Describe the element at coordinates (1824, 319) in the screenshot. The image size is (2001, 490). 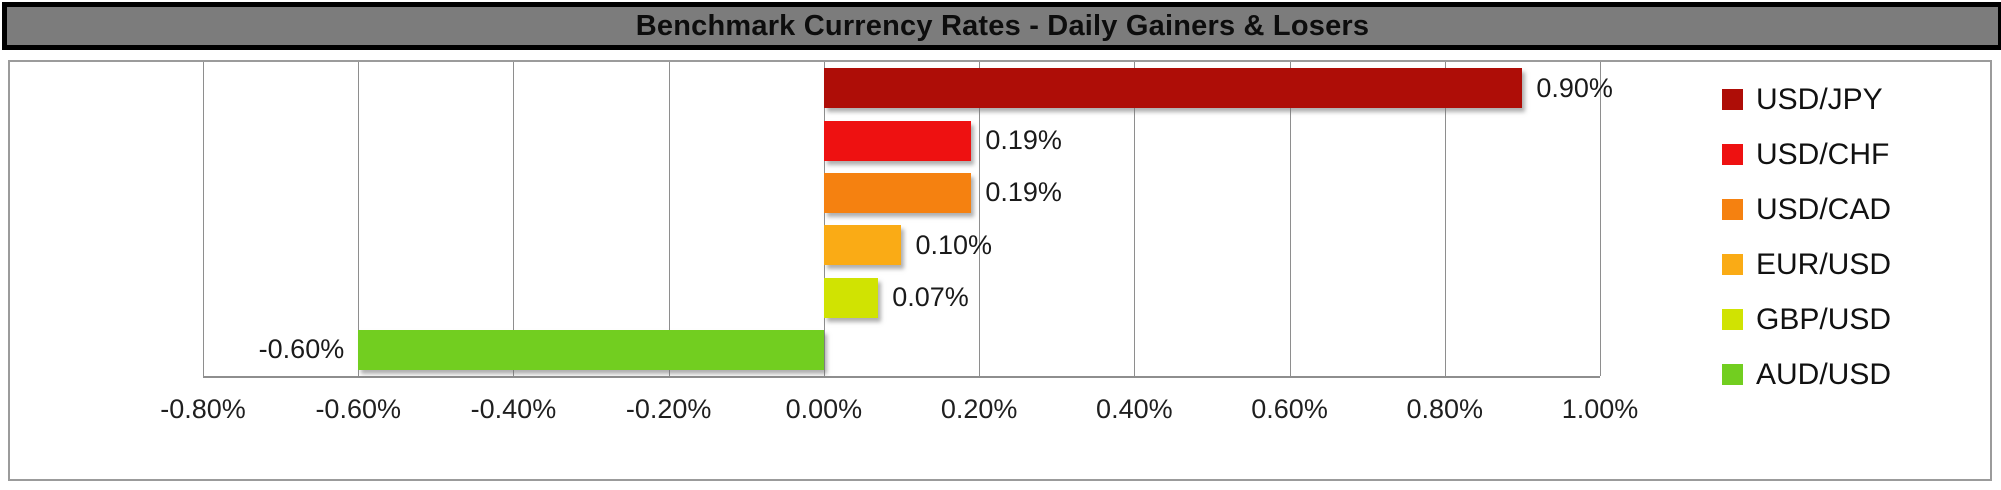
I see `legend-label: GBP/USD` at that location.